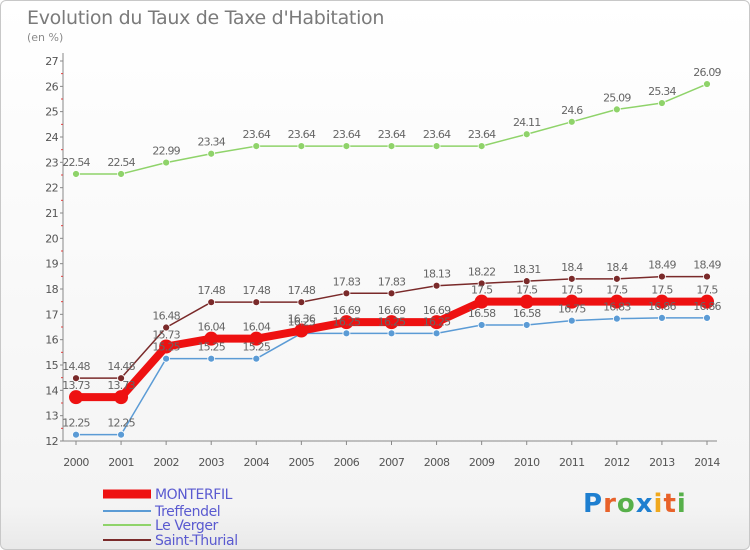  Describe the element at coordinates (347, 462) in the screenshot. I see `x-tick-label: 2006` at that location.